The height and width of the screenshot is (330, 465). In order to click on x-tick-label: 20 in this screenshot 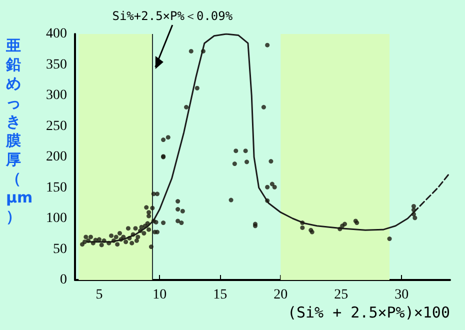, I will do `click(281, 295)`.